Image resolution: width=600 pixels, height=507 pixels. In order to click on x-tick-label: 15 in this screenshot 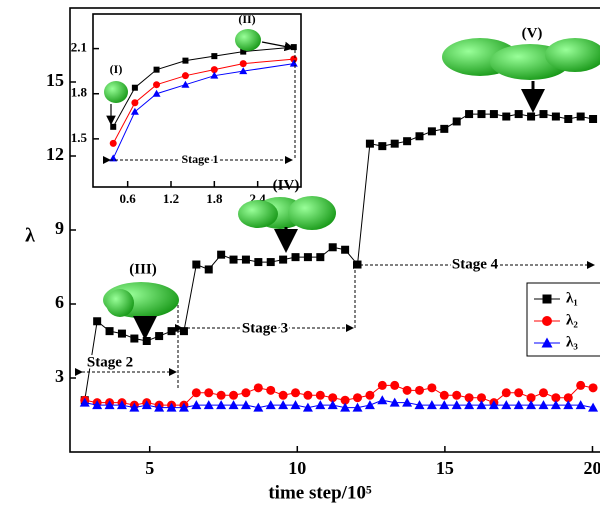, I will do `click(445, 468)`.